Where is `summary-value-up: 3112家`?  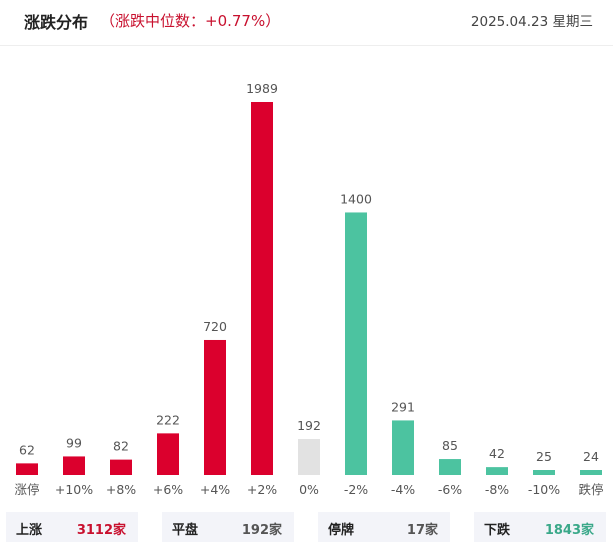 summary-value-up: 3112家 is located at coordinates (101, 530).